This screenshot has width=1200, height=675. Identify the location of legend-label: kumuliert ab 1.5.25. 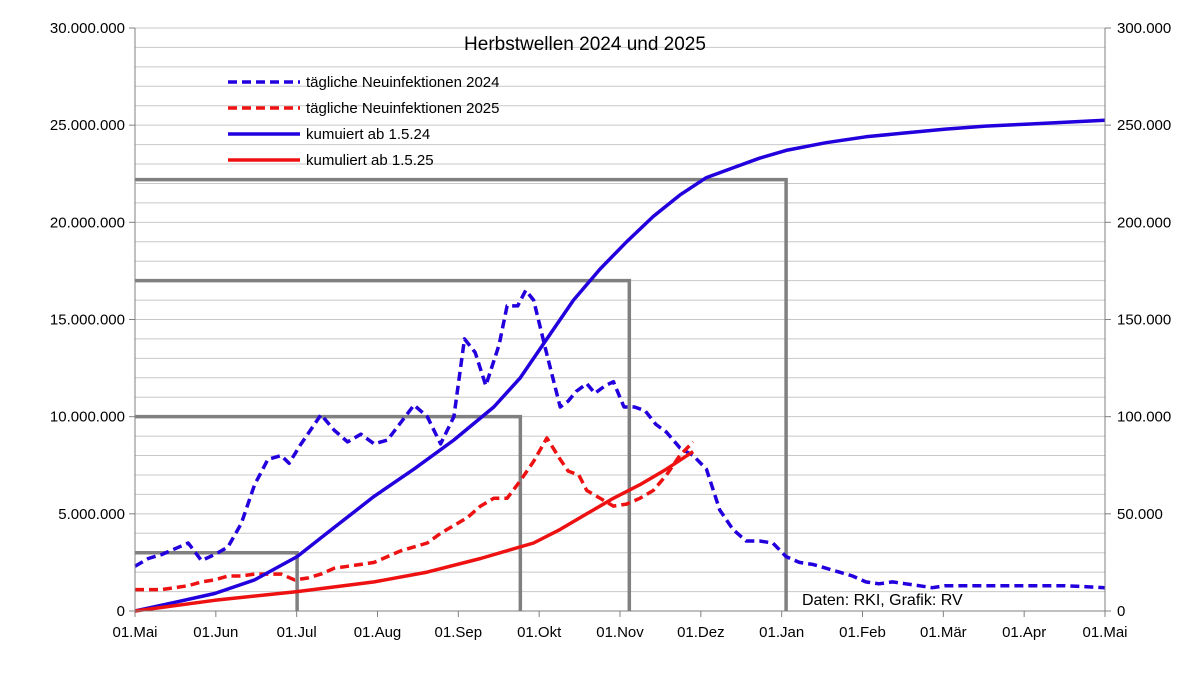
(370, 160).